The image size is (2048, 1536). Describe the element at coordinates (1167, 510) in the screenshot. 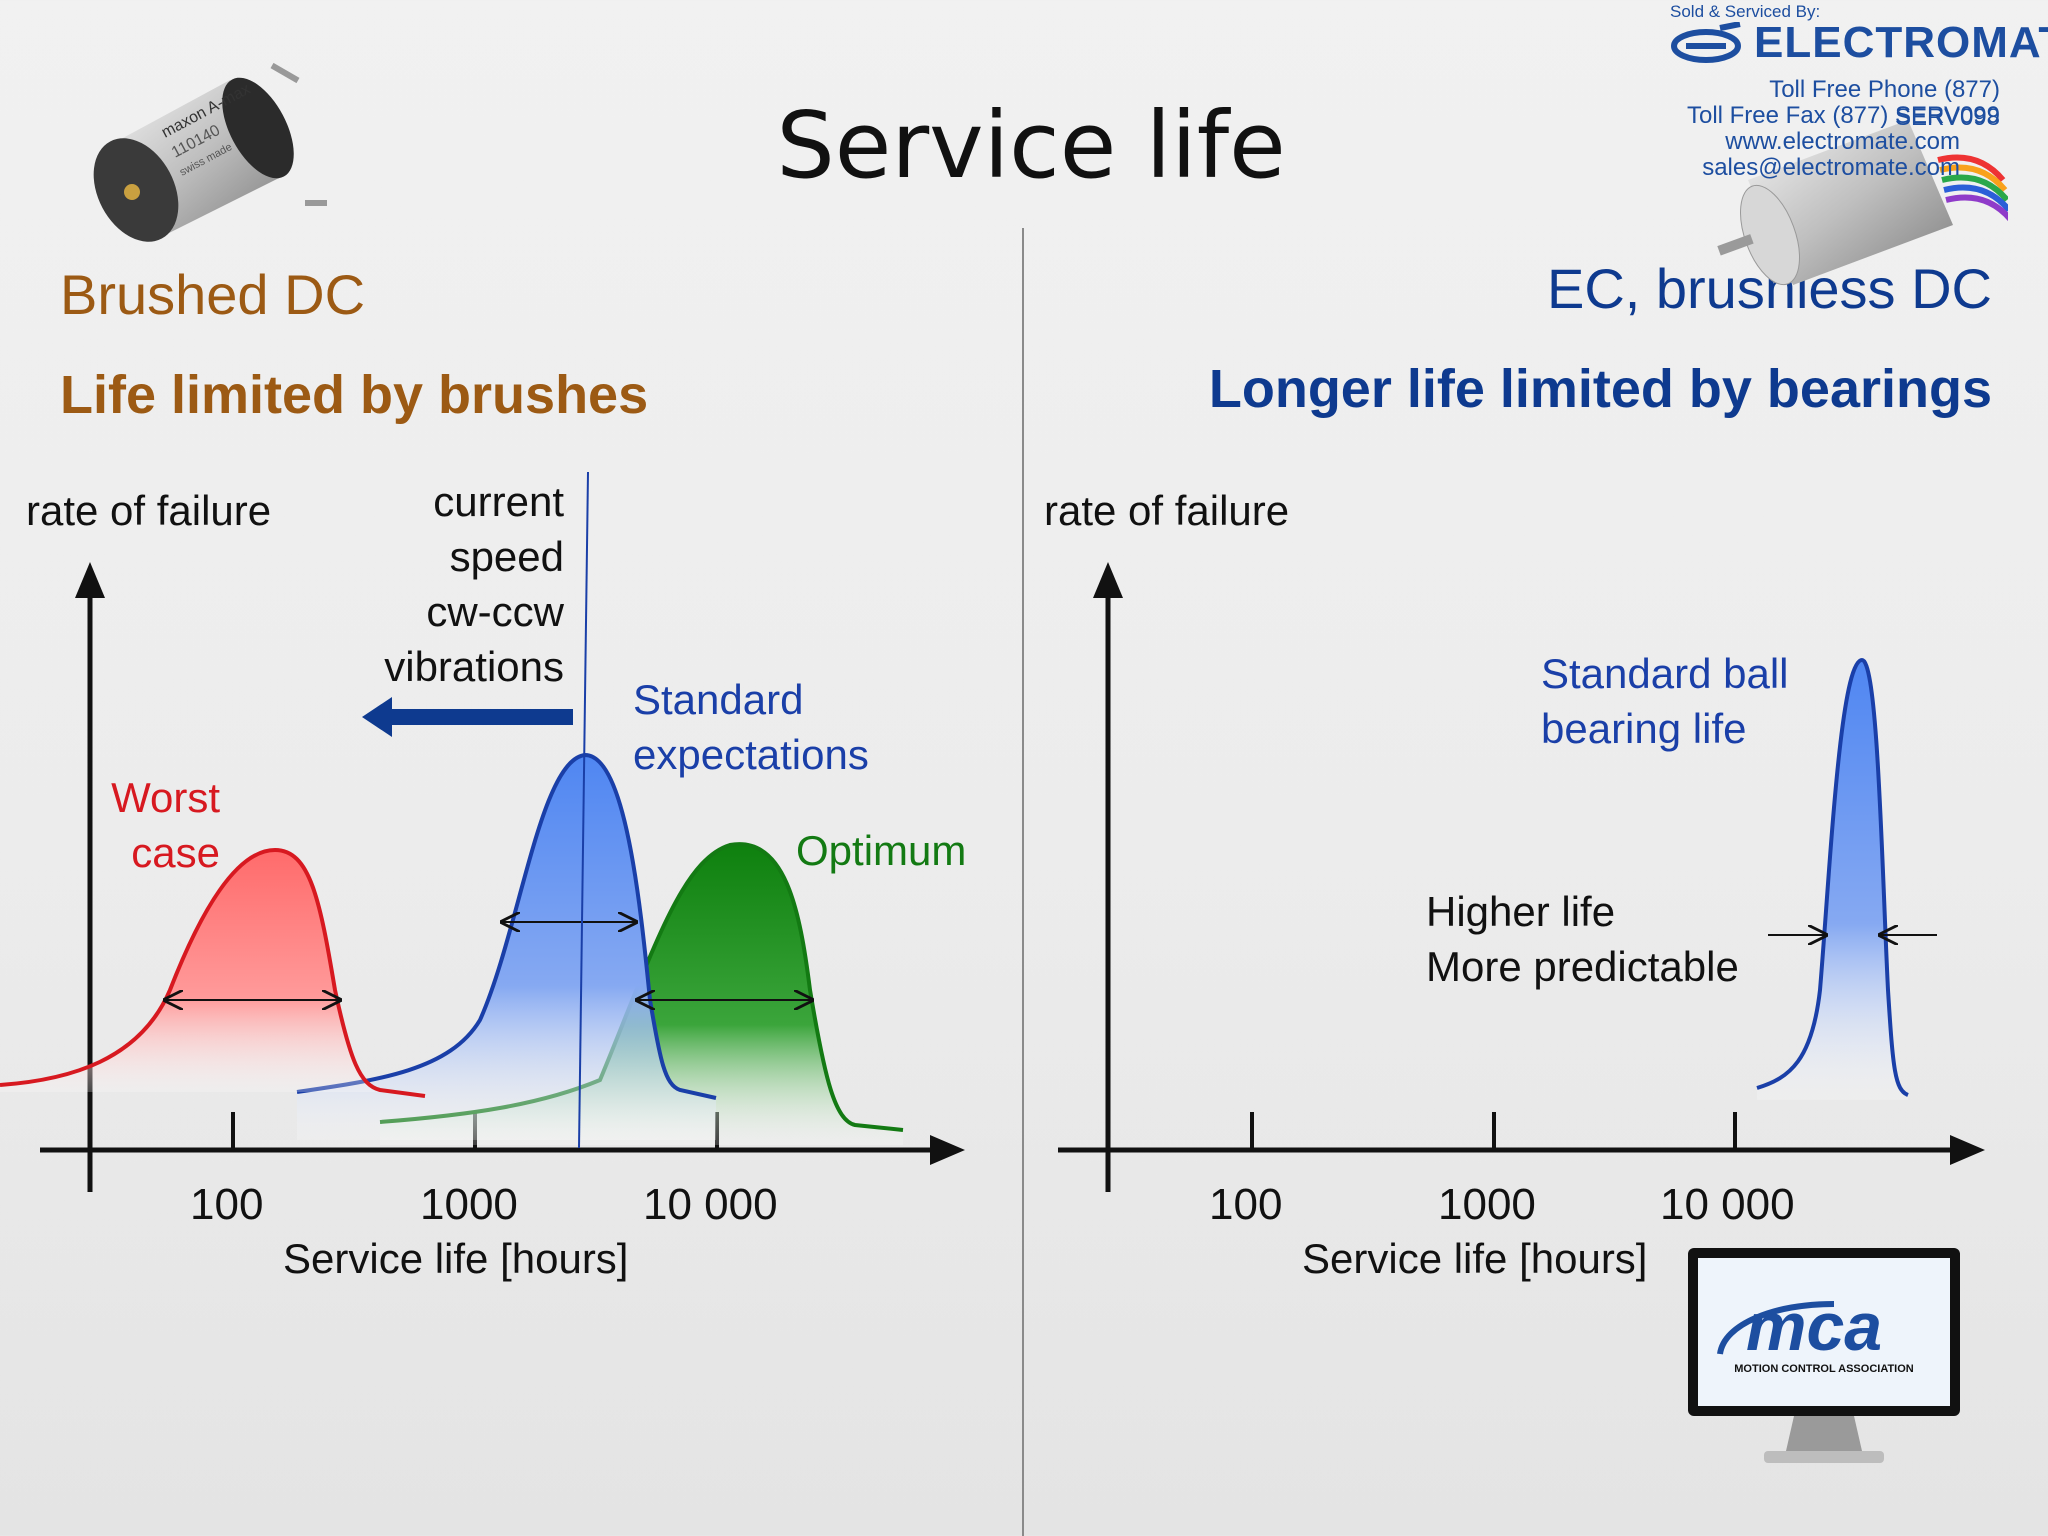

I see `right-y-axis-label: rate of failure` at that location.